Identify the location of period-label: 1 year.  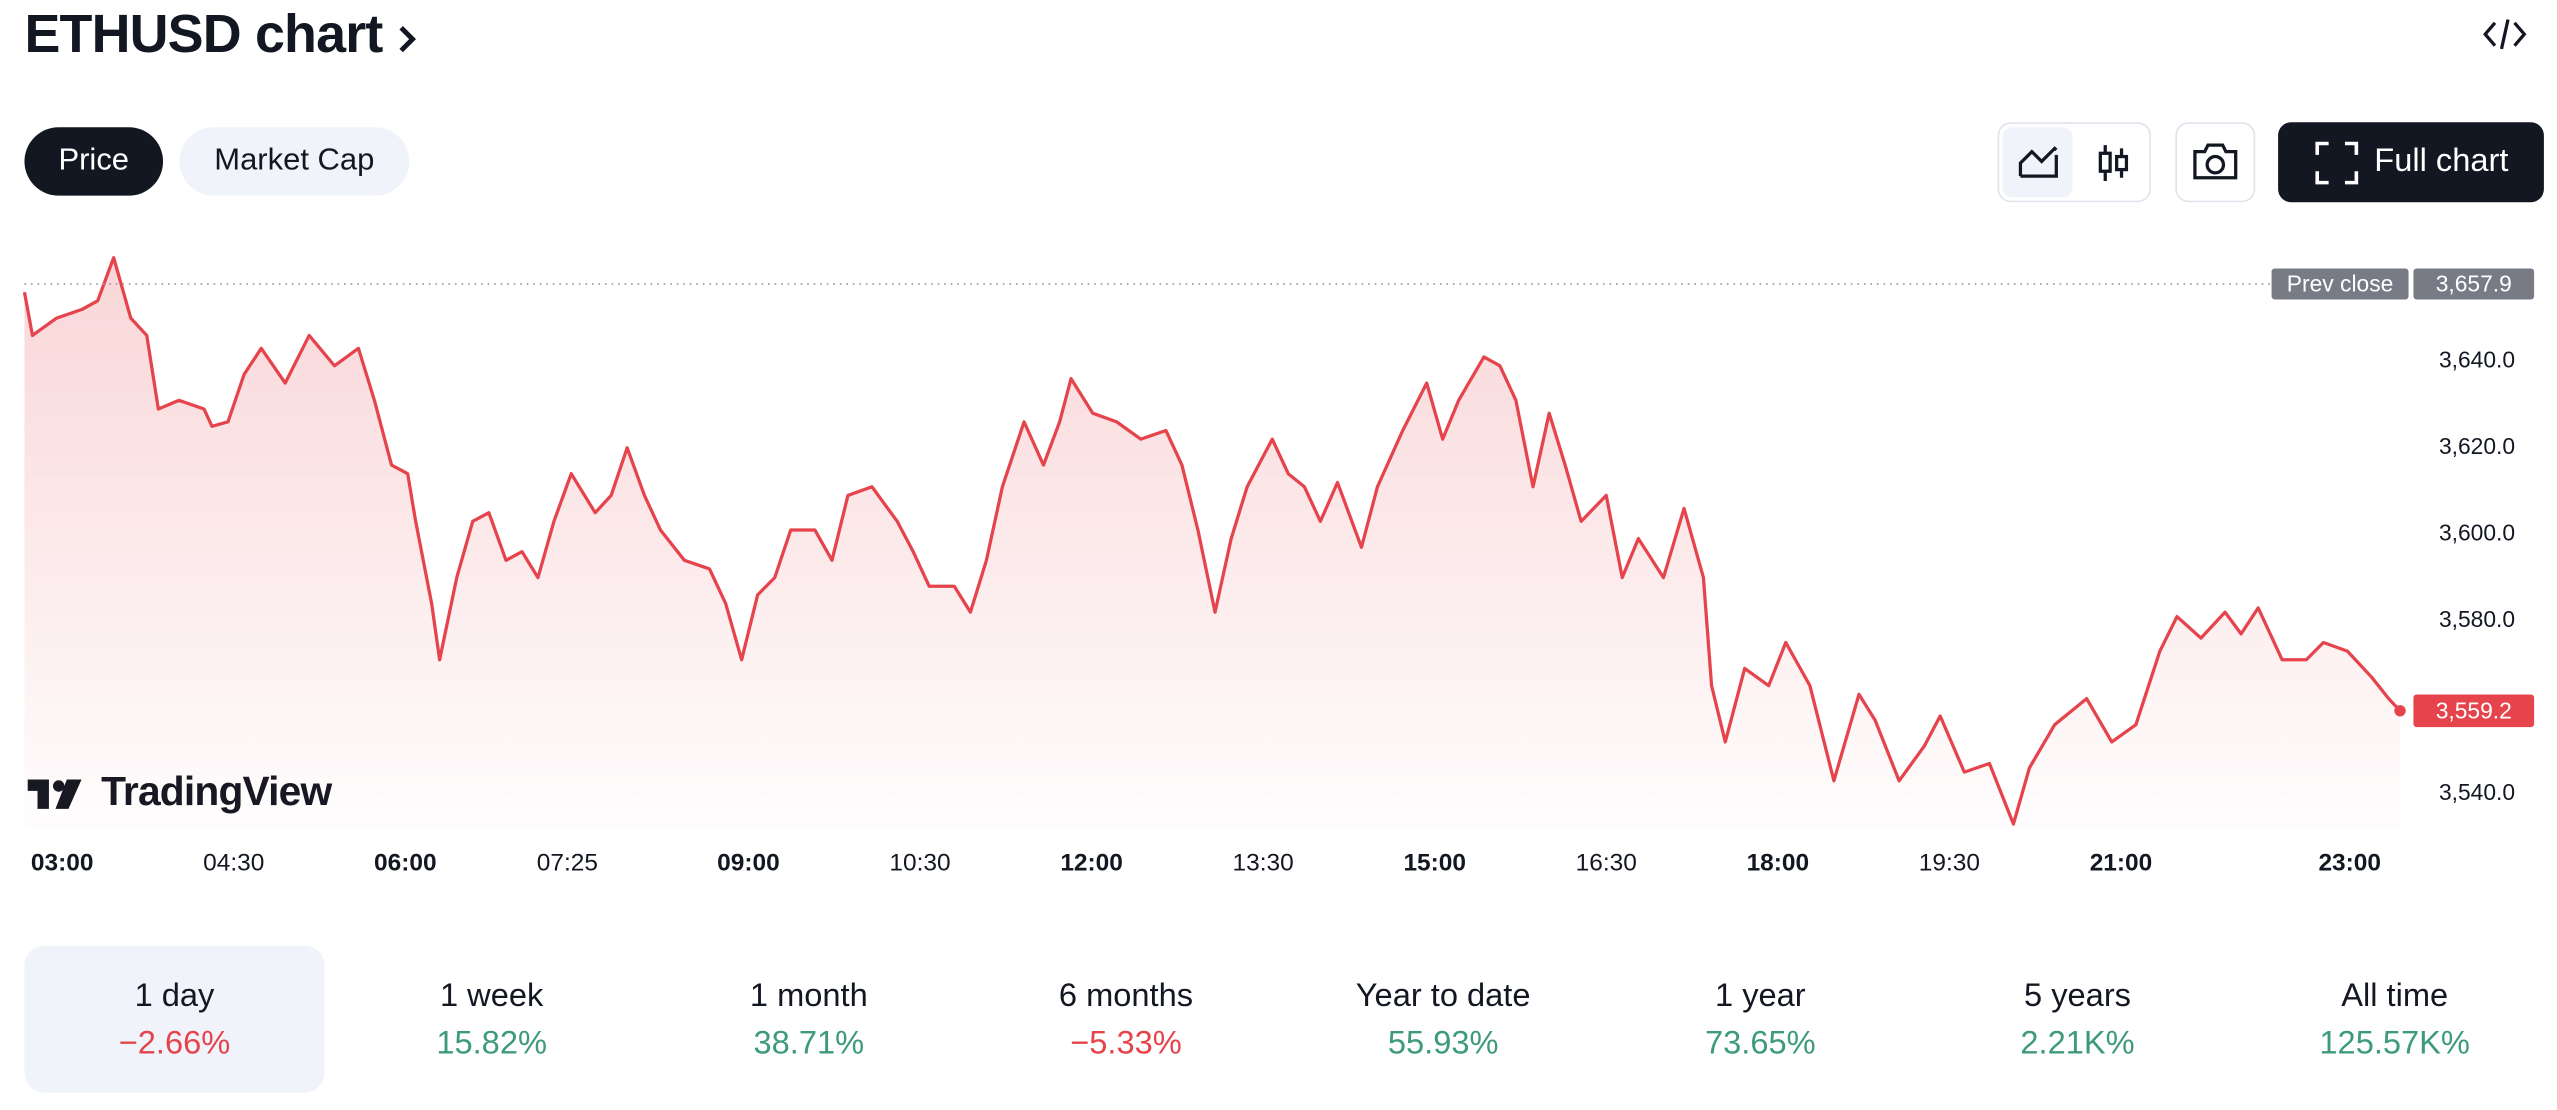
(1760, 996).